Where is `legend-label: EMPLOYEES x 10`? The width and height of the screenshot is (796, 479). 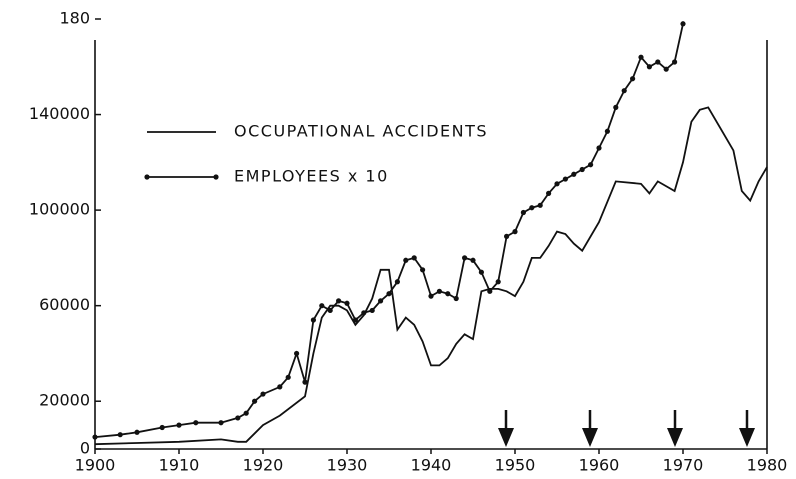
legend-label: EMPLOYEES x 10 is located at coordinates (311, 176).